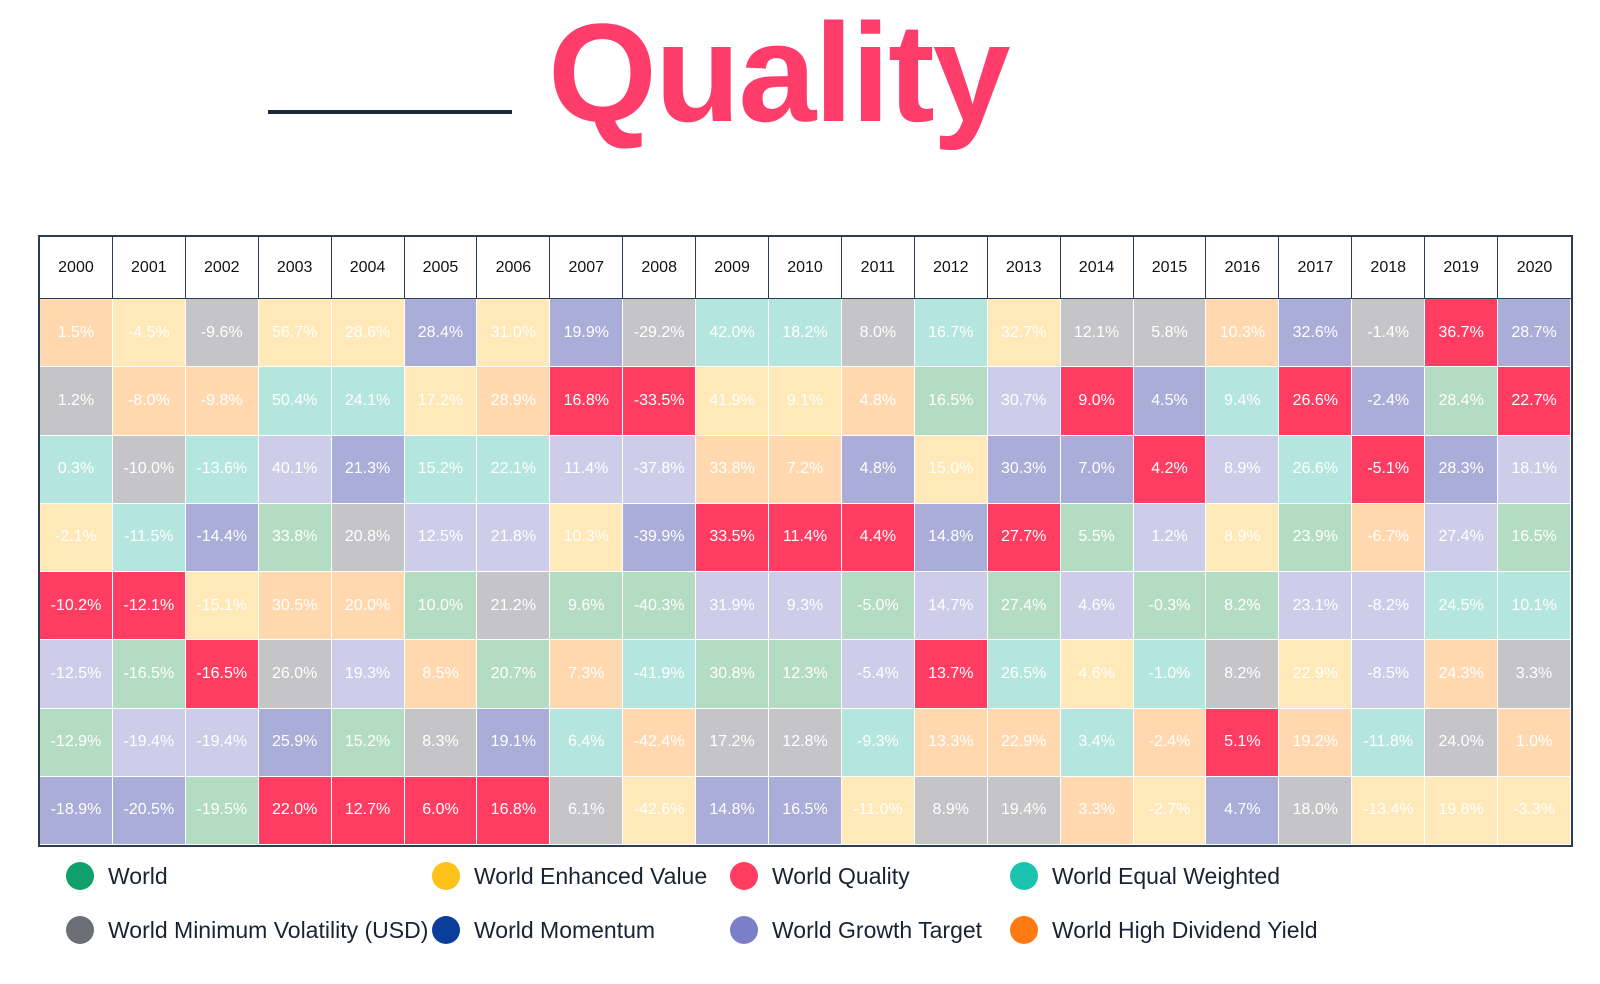  Describe the element at coordinates (805, 742) in the screenshot. I see `table-cell: 12.8%` at that location.